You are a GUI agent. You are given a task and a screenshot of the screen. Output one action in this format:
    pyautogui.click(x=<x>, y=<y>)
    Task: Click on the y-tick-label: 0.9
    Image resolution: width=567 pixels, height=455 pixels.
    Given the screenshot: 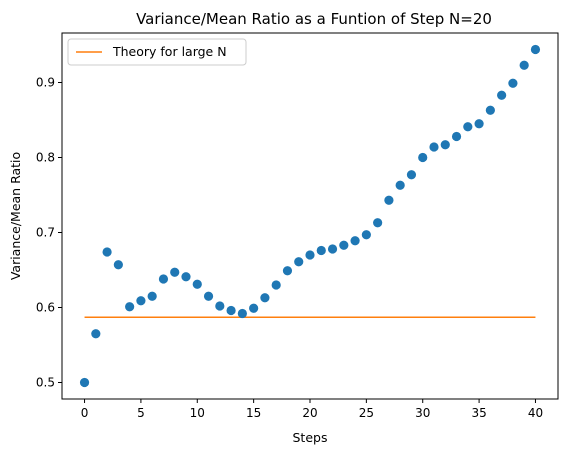 What is the action you would take?
    pyautogui.click(x=45, y=83)
    